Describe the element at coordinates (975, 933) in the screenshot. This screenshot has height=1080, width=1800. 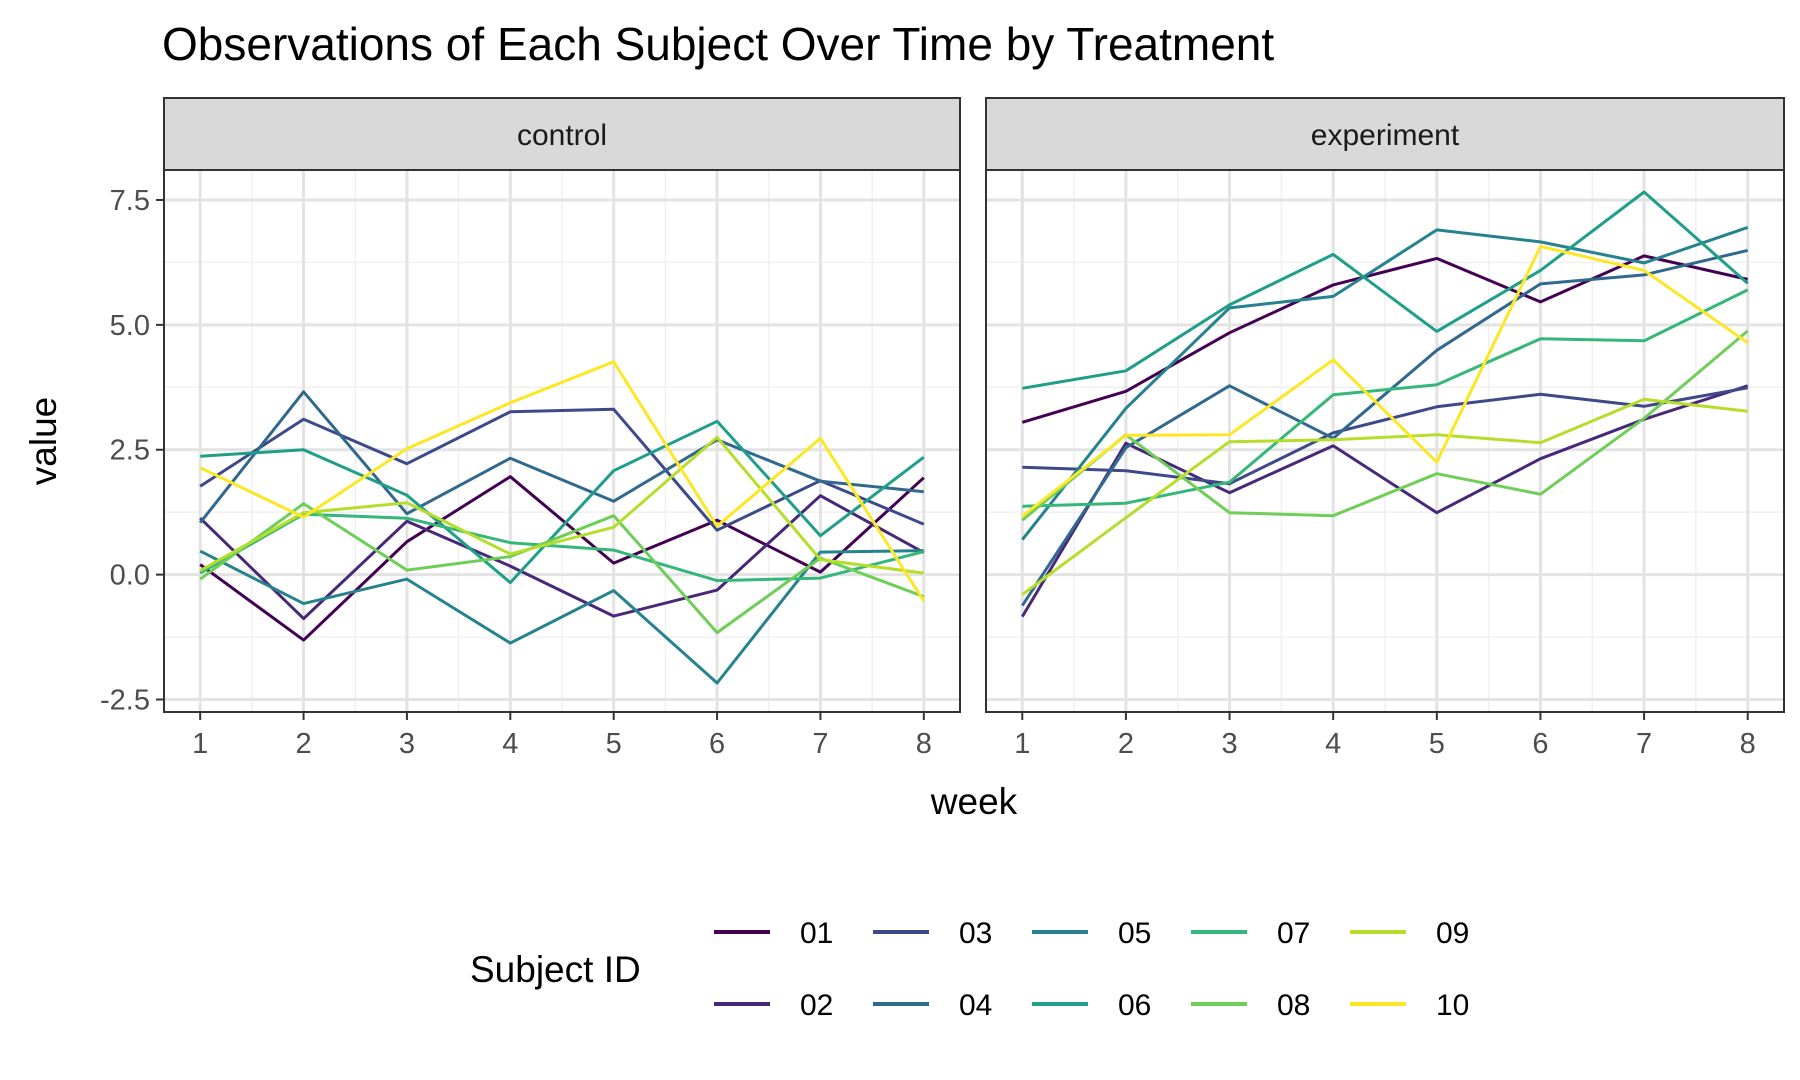
I see `legend-label-03: 03` at that location.